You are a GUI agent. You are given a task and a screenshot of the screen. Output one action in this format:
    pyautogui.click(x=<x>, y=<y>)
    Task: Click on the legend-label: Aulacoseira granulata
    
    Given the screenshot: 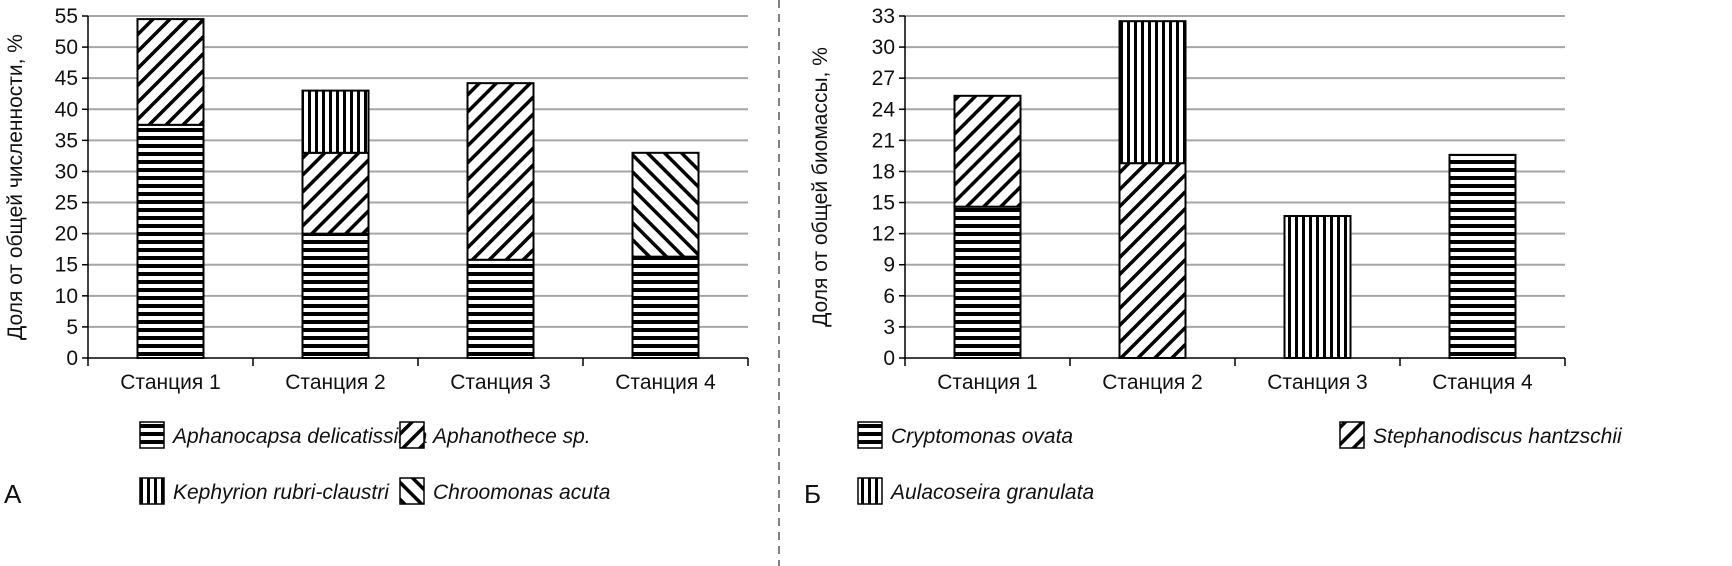 What is the action you would take?
    pyautogui.click(x=991, y=492)
    